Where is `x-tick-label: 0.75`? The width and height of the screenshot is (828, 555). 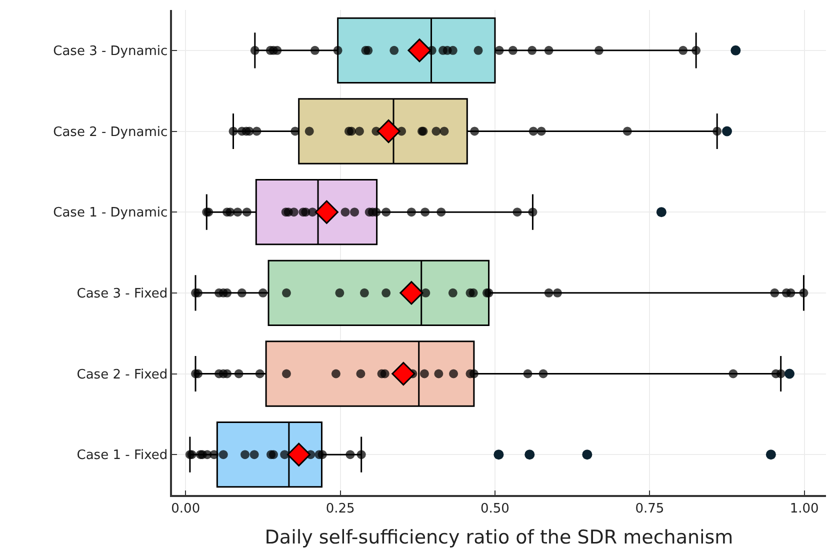 x-tick-label: 0.75 is located at coordinates (649, 508).